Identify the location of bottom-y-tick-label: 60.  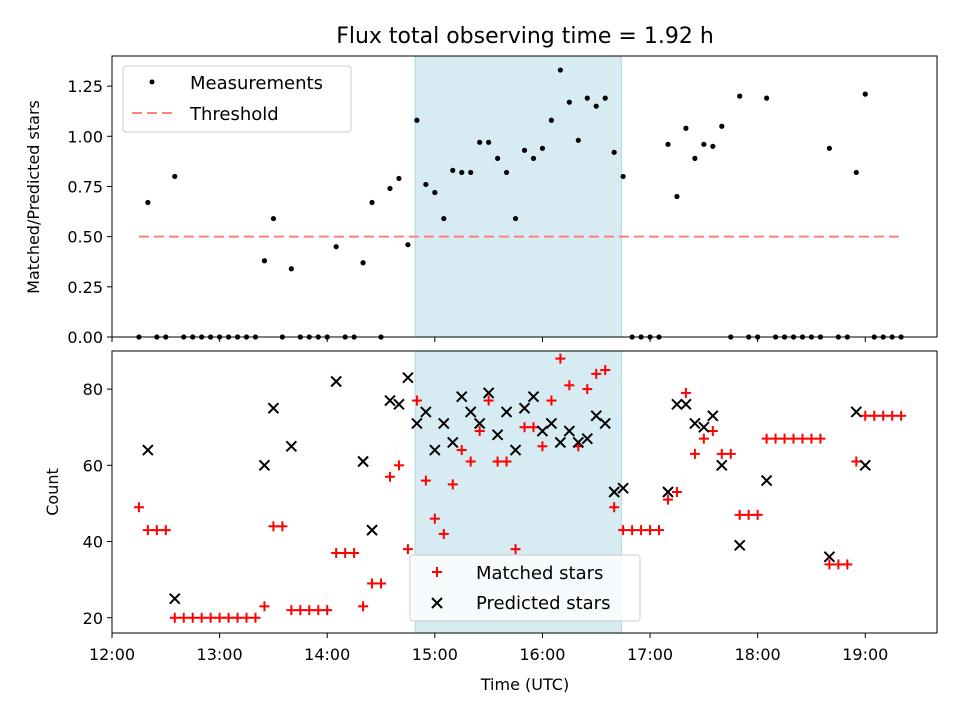
(93, 465).